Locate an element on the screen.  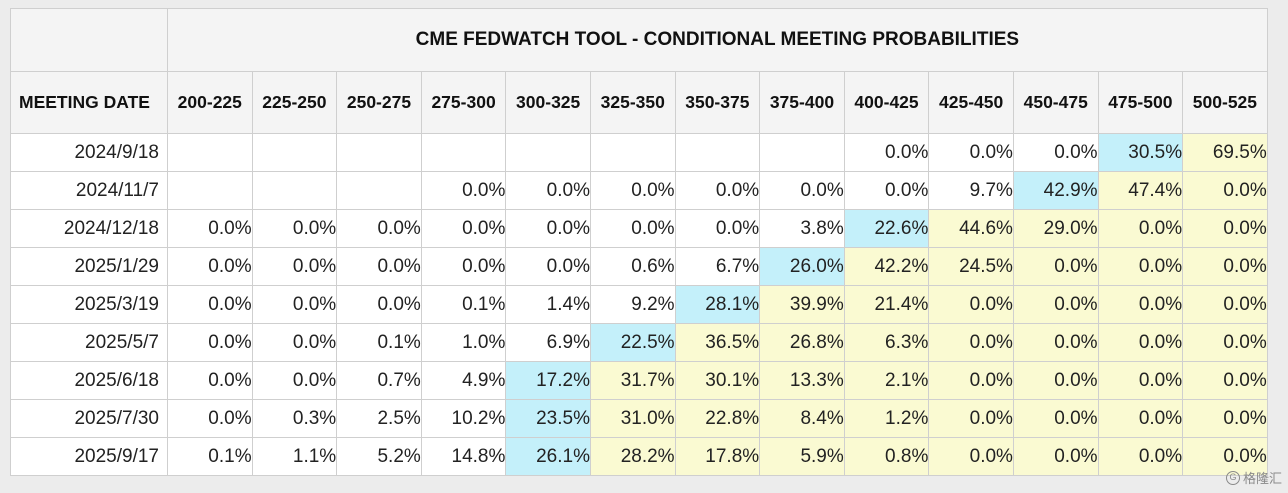
probability-cell: 21.4% is located at coordinates (886, 304).